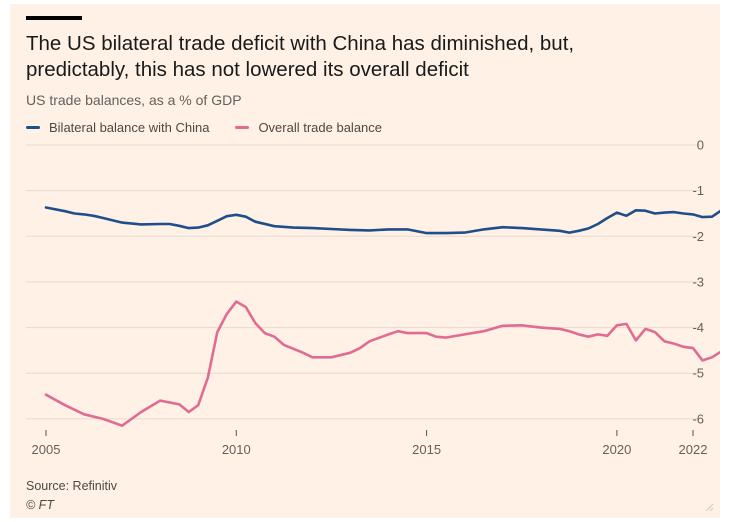 Image resolution: width=730 pixels, height=522 pixels. I want to click on ft-top-bar, so click(54, 18).